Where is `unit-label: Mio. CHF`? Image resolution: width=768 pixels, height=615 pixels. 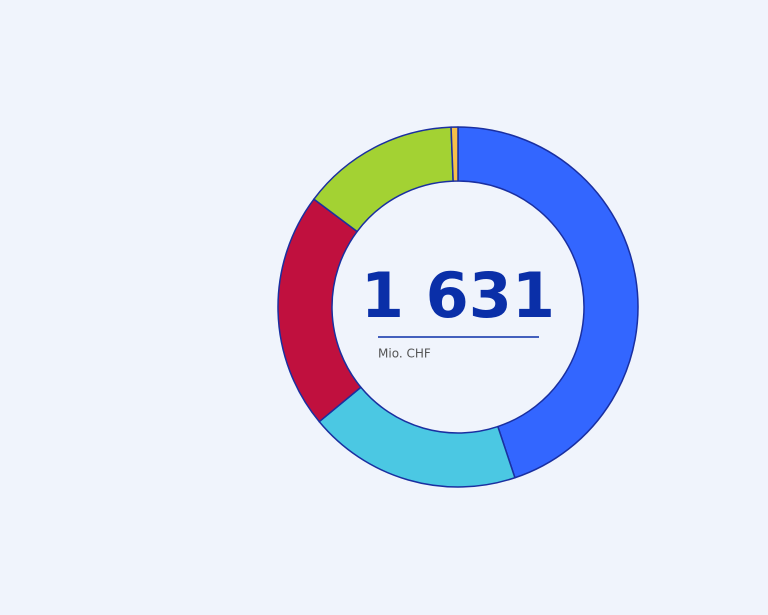 unit-label: Mio. CHF is located at coordinates (404, 354).